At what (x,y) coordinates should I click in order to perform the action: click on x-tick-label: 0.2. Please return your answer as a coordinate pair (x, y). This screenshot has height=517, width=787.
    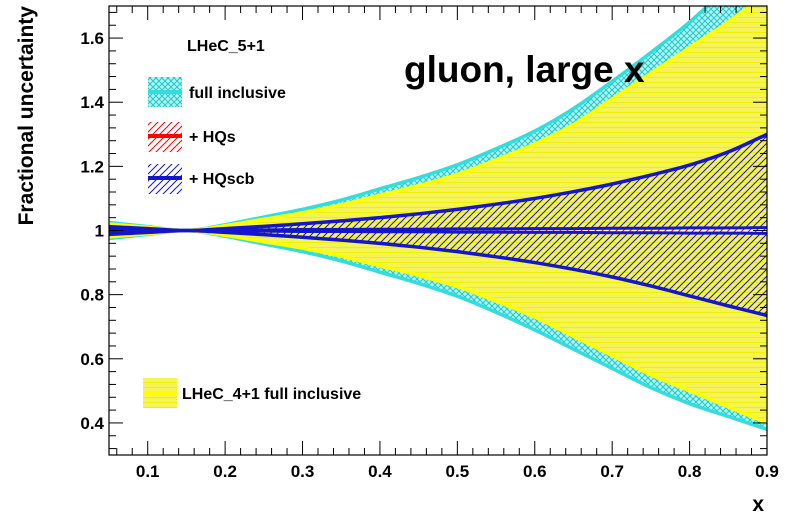
    Looking at the image, I should click on (225, 471).